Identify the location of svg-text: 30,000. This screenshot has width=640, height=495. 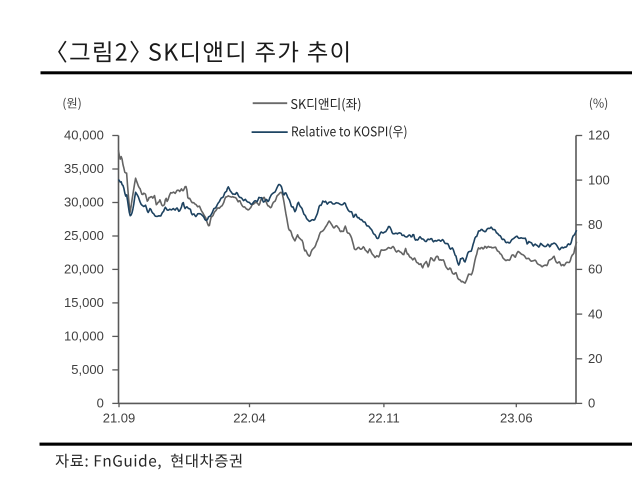
(84, 202).